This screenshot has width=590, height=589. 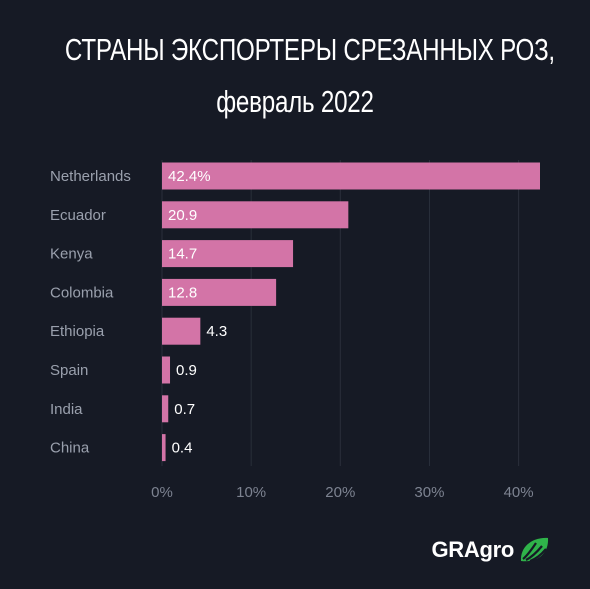 I want to click on data-label: 42.4%, so click(x=189, y=176).